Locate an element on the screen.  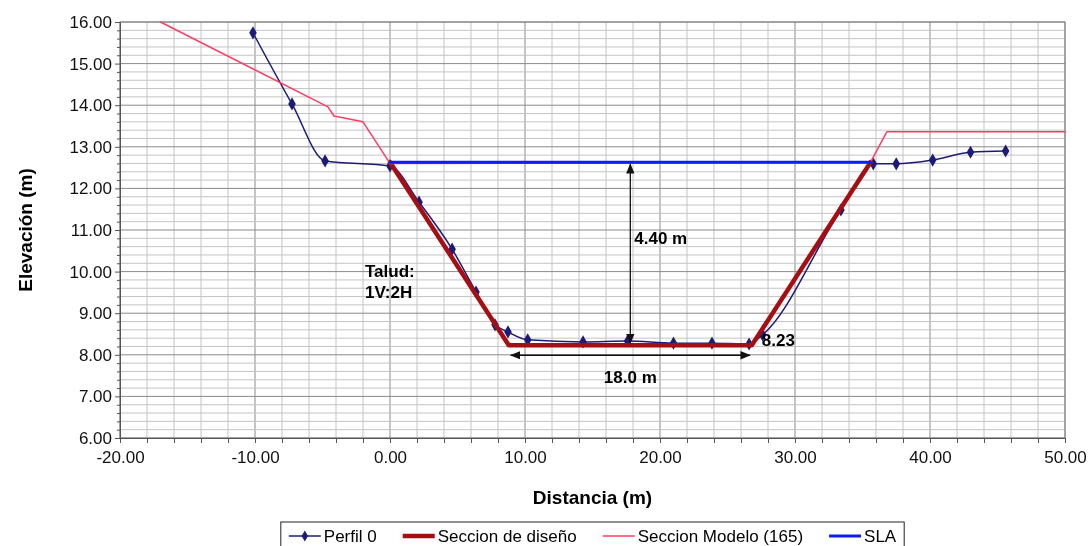
x-tick-label: 10.00 is located at coordinates (525, 457).